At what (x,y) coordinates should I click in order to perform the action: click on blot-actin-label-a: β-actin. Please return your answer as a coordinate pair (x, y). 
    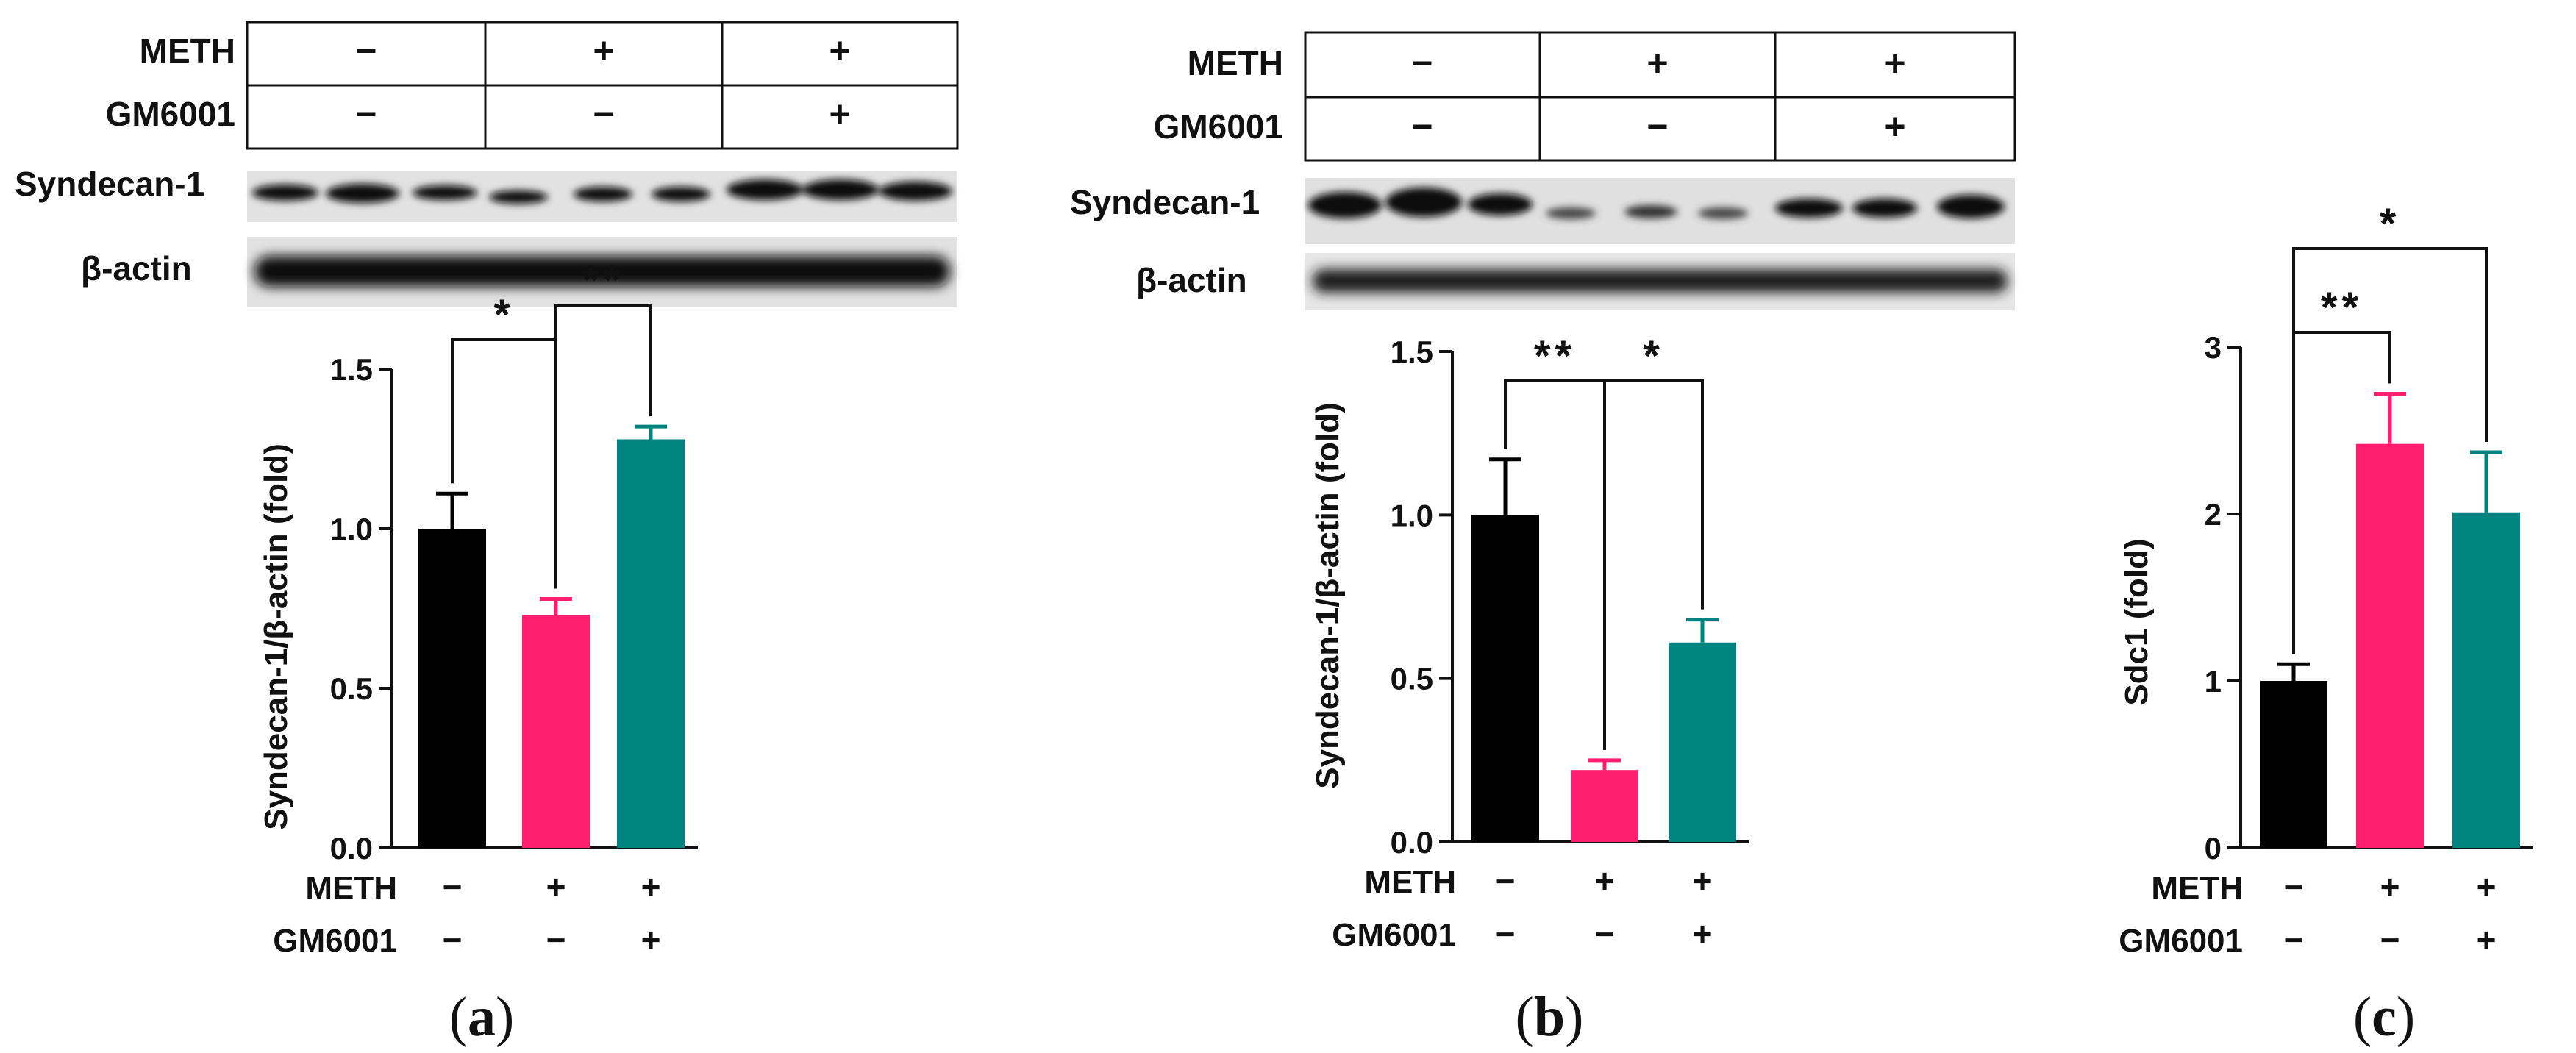
    Looking at the image, I should click on (136, 268).